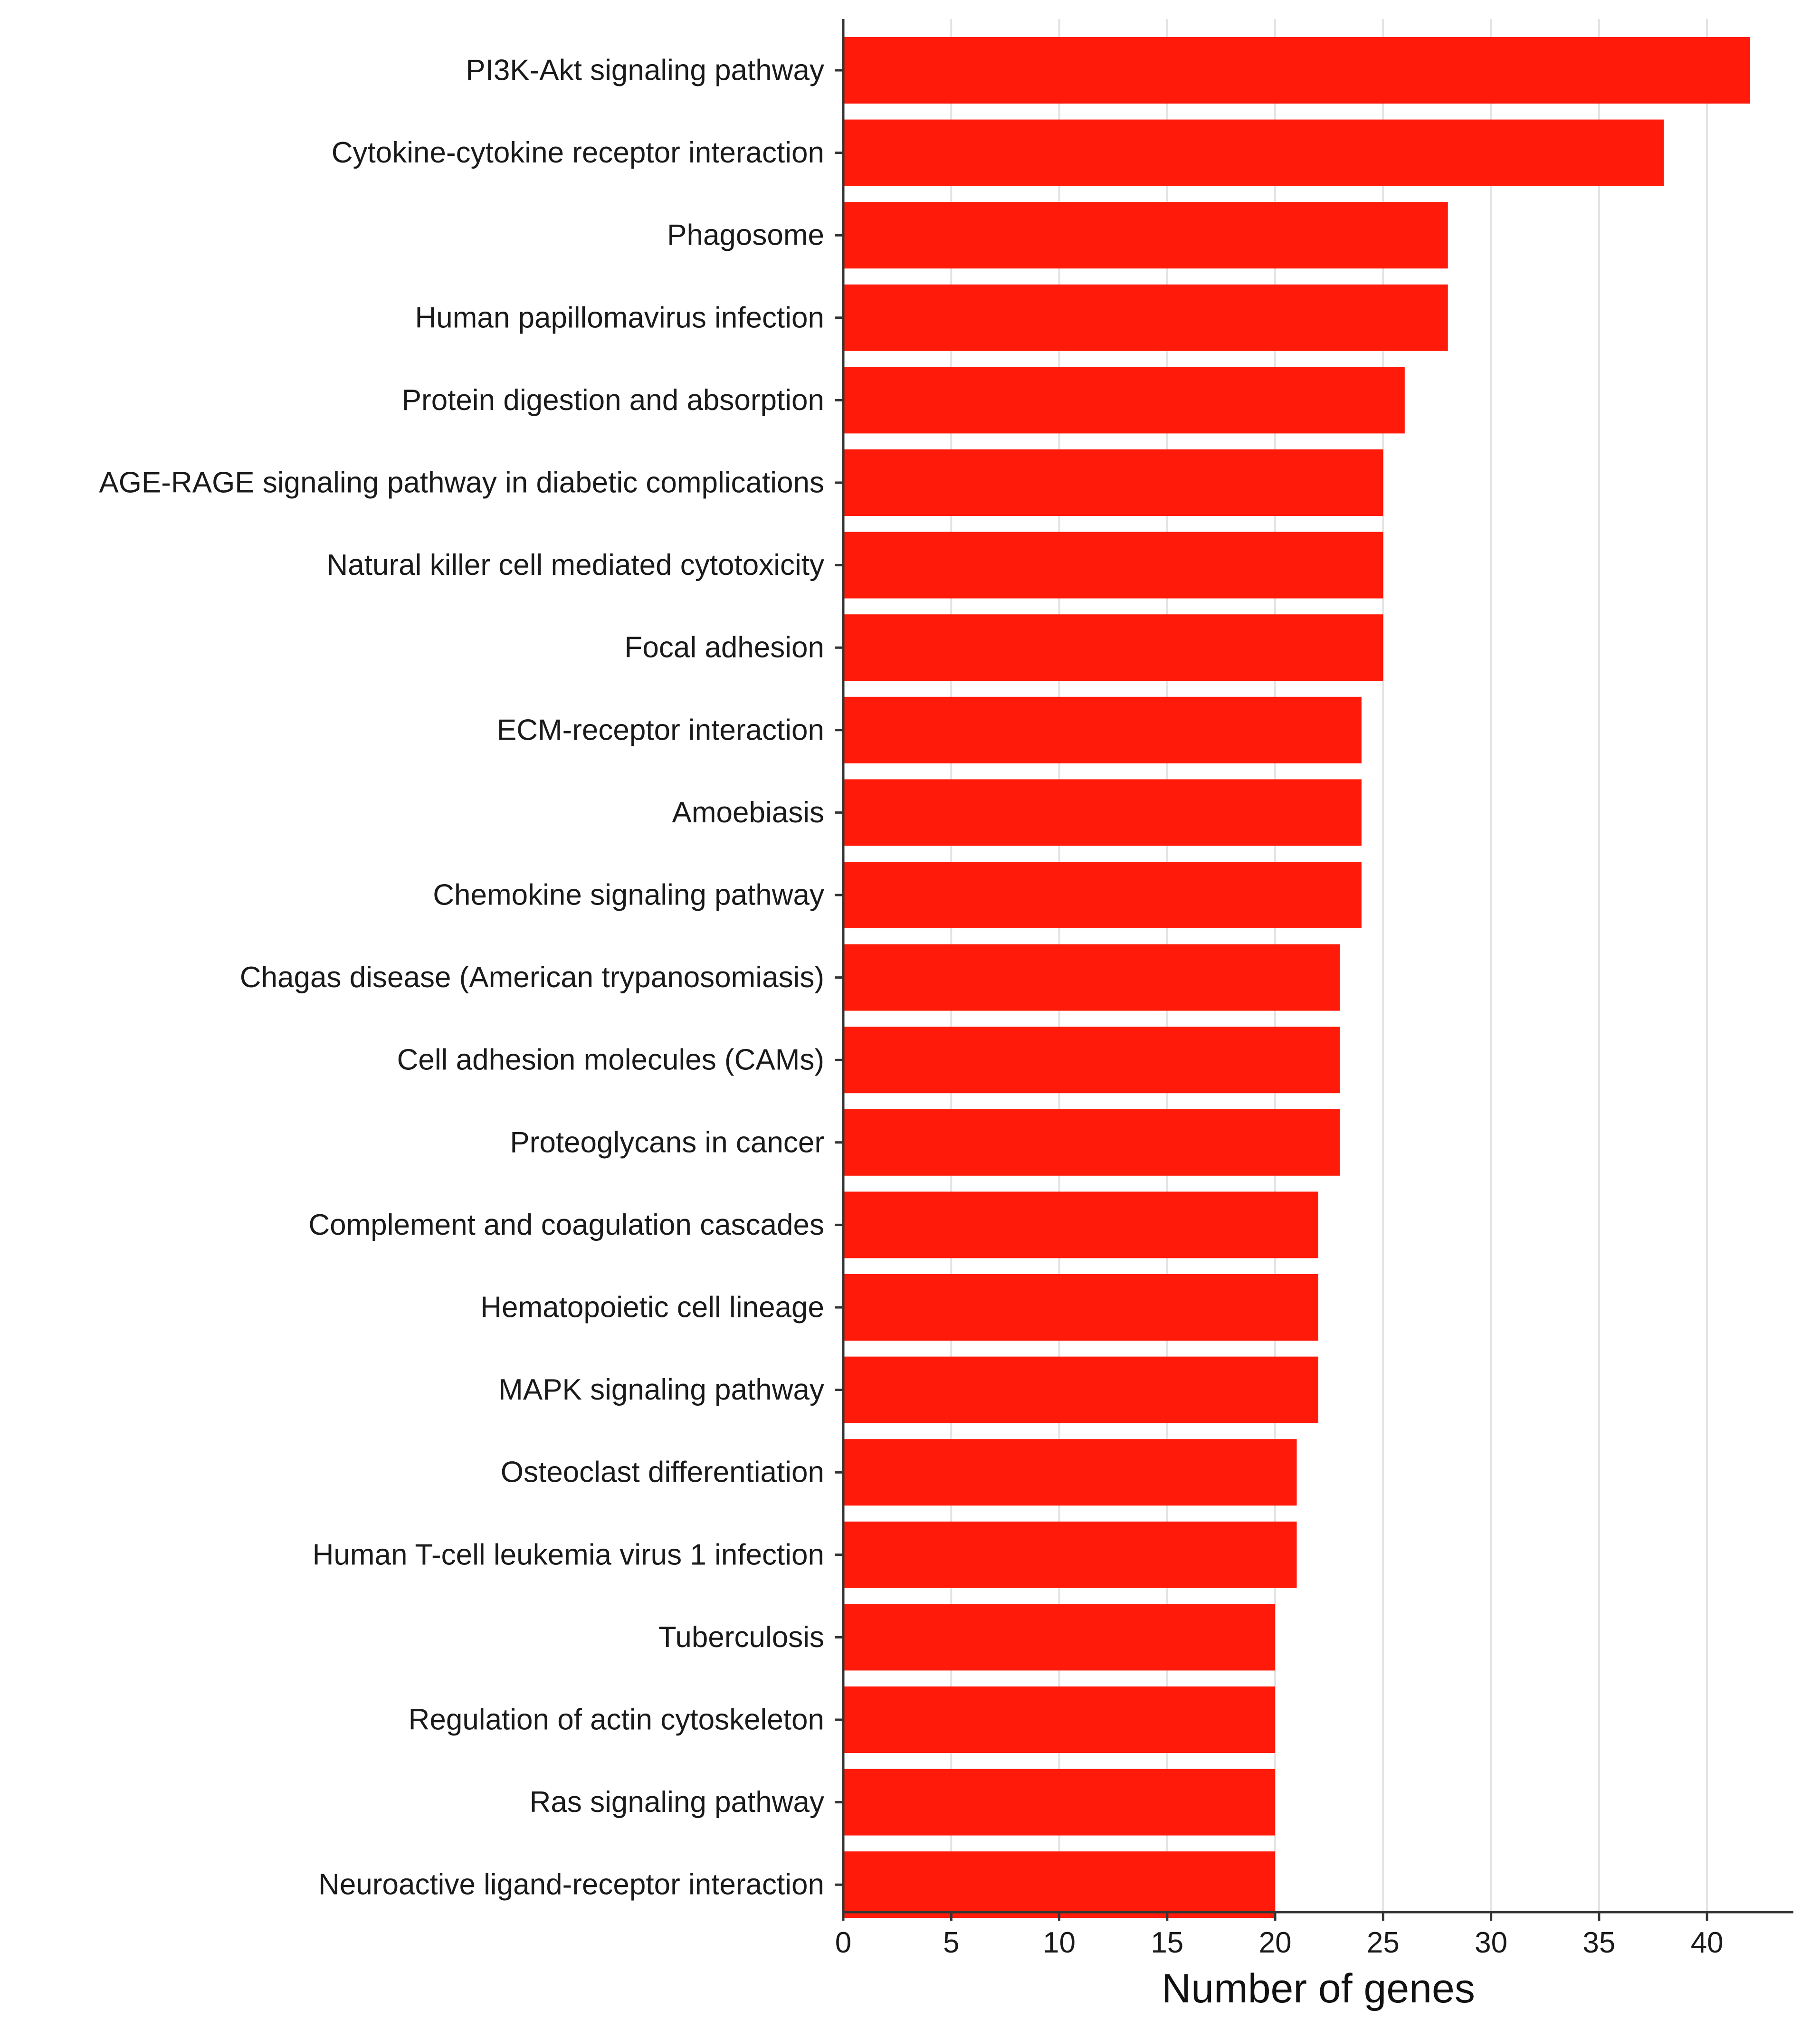 The height and width of the screenshot is (2029, 1820). What do you see at coordinates (645, 70) in the screenshot?
I see `category-label: PI3K-Akt signaling pathway` at bounding box center [645, 70].